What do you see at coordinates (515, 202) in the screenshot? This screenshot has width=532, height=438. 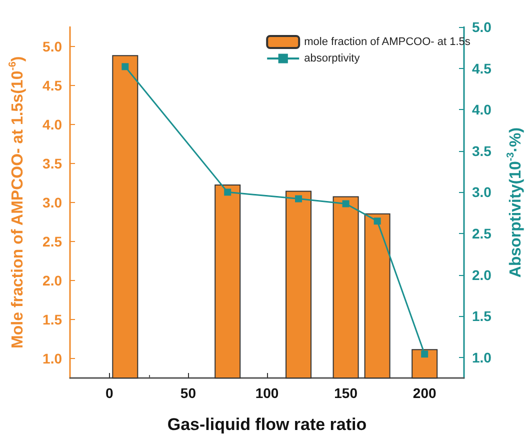 I see `y2-axis-title: Absorptivity(10-3·%)` at bounding box center [515, 202].